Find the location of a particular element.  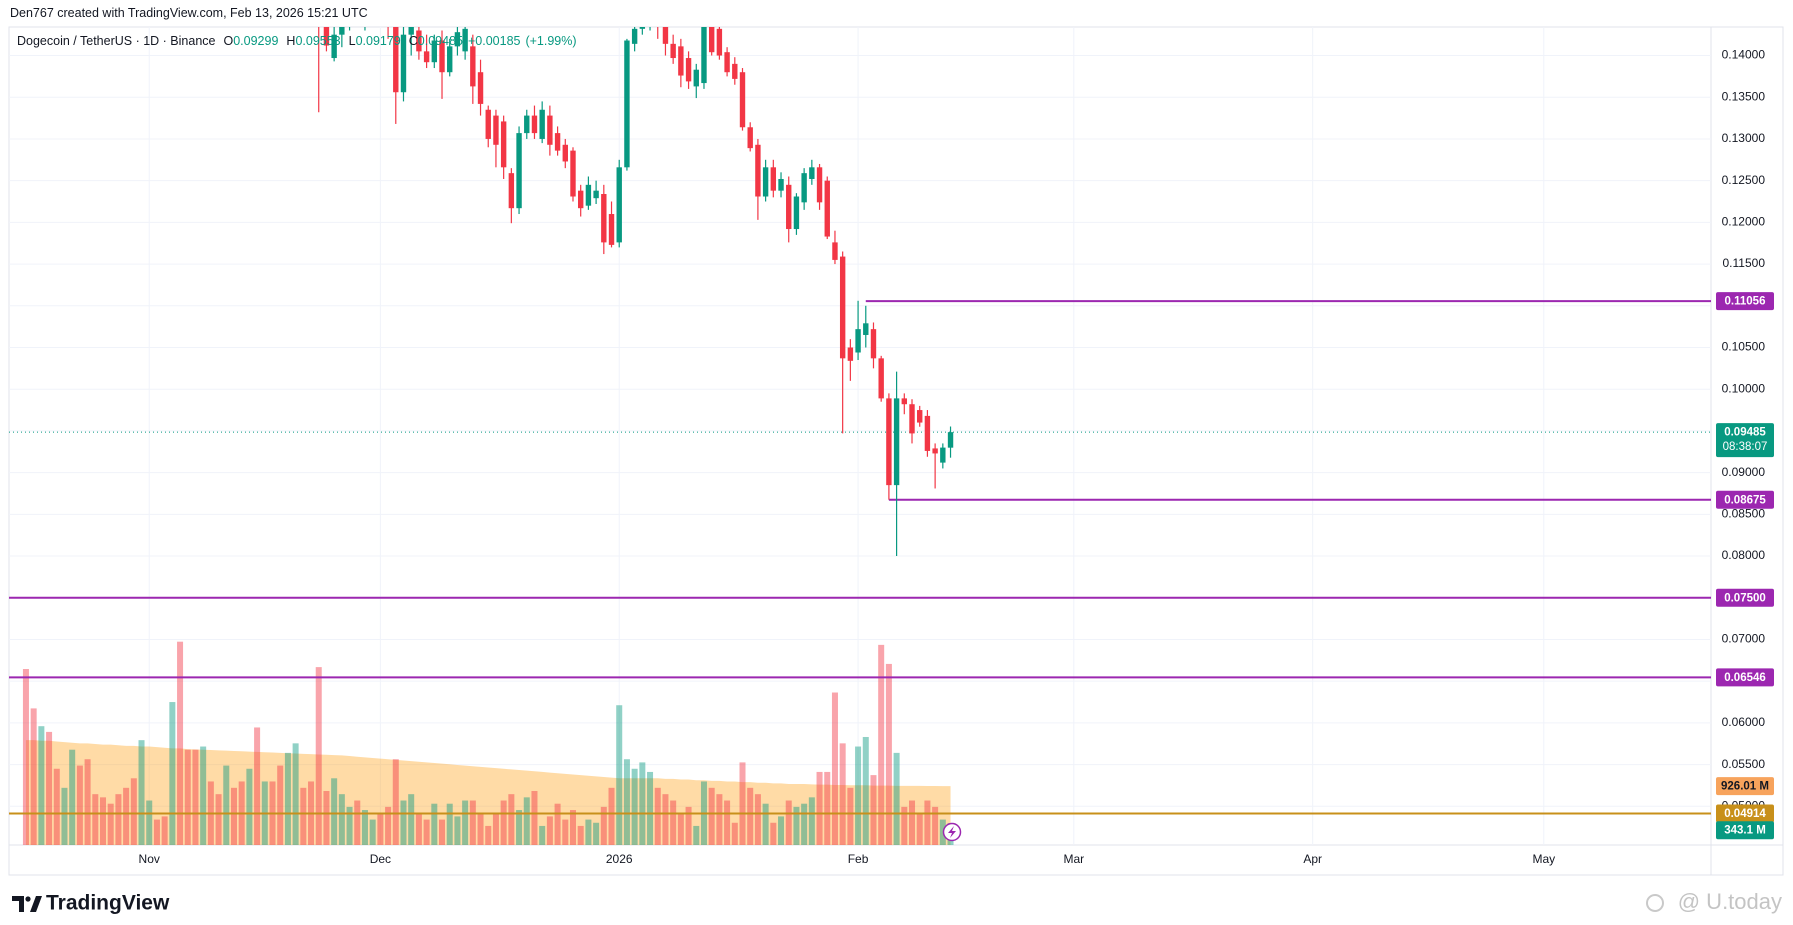

x-tick-label: Feb is located at coordinates (858, 859).